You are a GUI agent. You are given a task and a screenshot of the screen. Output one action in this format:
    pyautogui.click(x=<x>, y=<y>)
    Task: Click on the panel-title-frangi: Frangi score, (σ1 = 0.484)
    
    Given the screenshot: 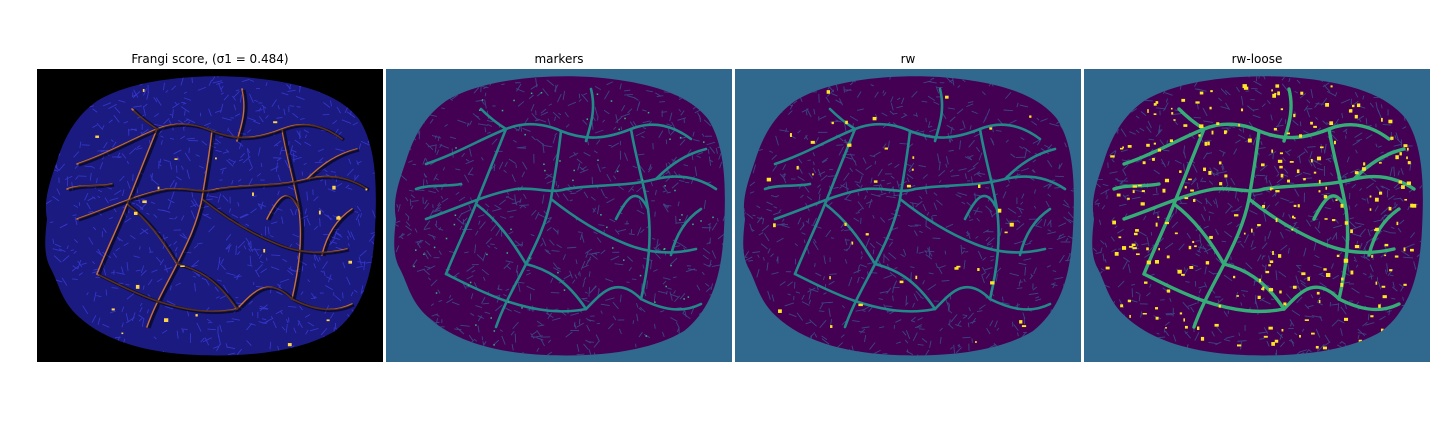 What is the action you would take?
    pyautogui.click(x=210, y=59)
    